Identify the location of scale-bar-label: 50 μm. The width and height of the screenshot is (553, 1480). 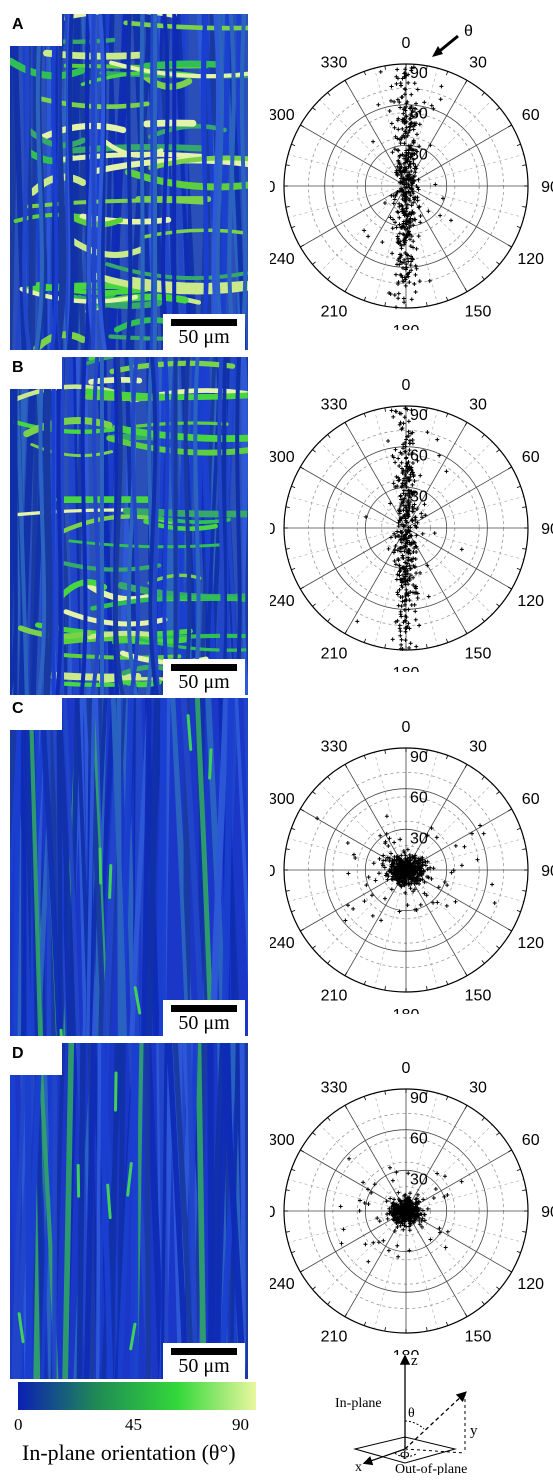
(204, 1366).